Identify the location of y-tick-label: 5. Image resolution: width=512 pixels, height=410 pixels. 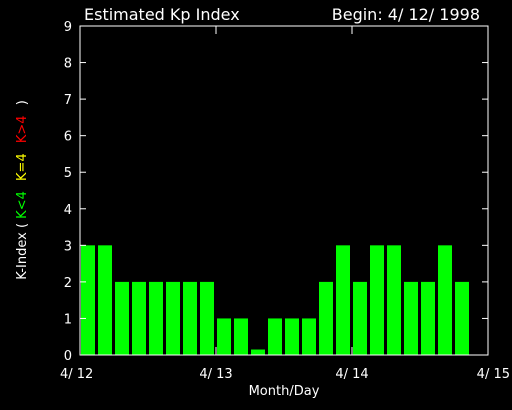
(68, 173).